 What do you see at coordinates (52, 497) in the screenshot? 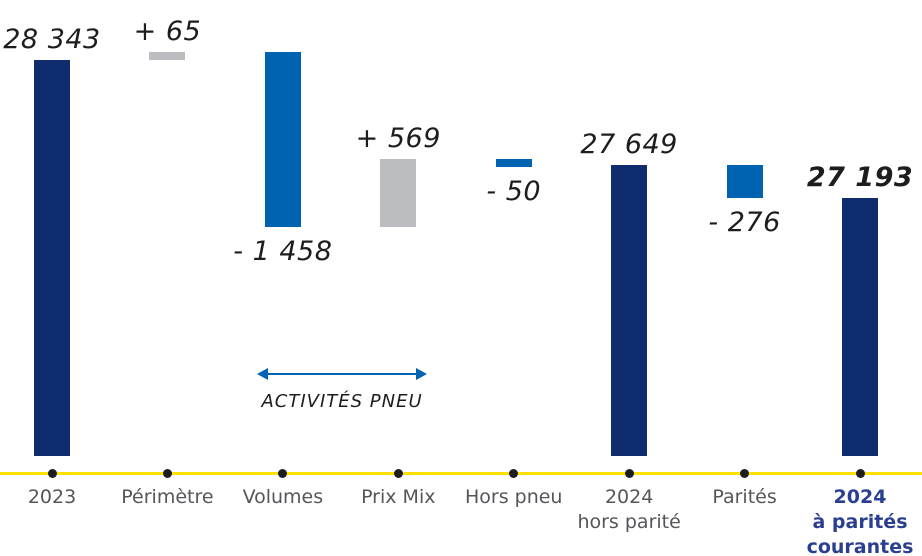
I see `category-label-line: 2023` at bounding box center [52, 497].